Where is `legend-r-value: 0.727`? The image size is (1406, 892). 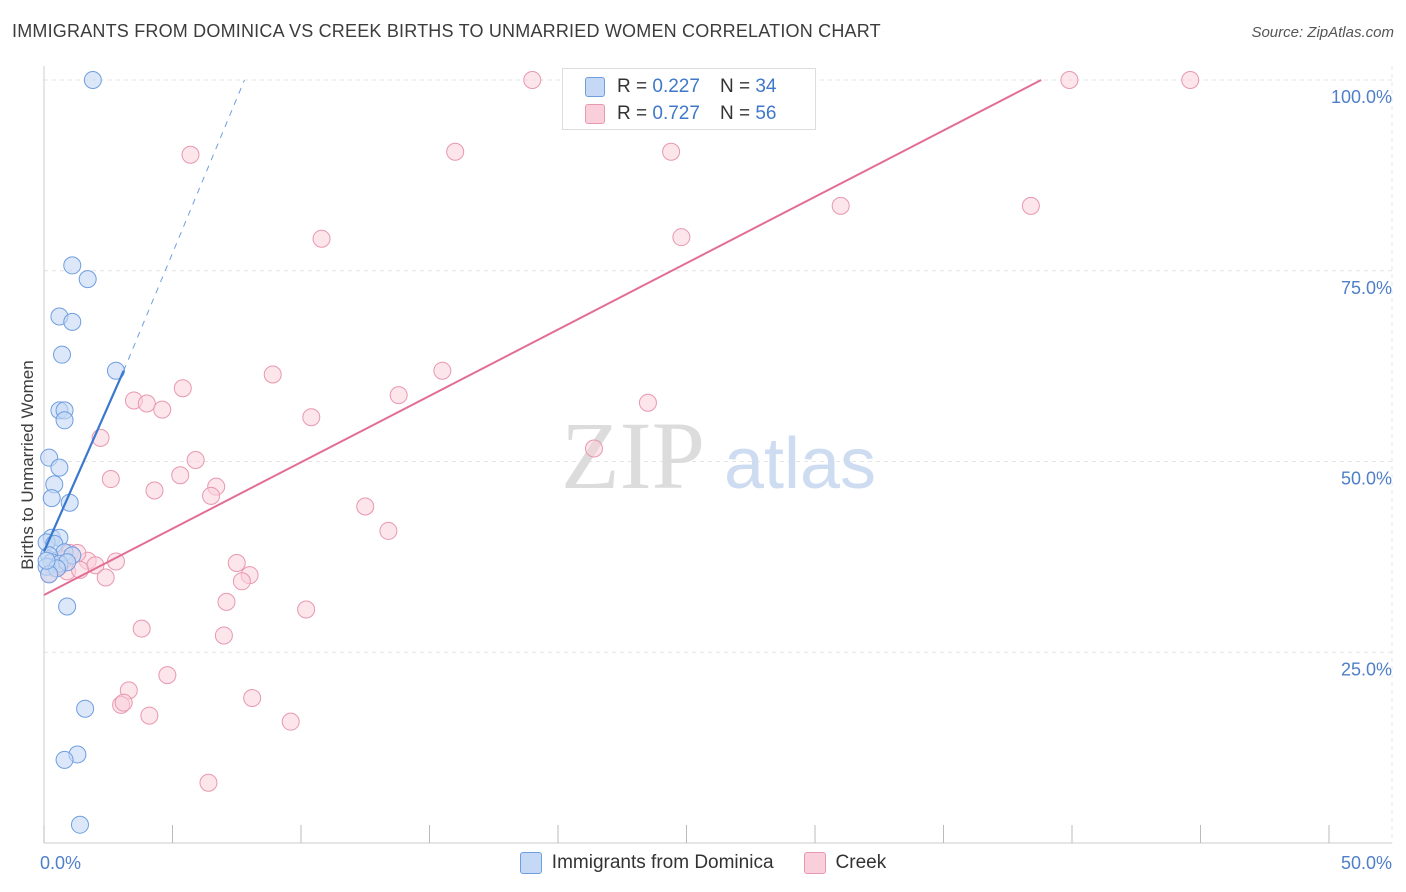
legend-r-value: 0.727 is located at coordinates (676, 113).